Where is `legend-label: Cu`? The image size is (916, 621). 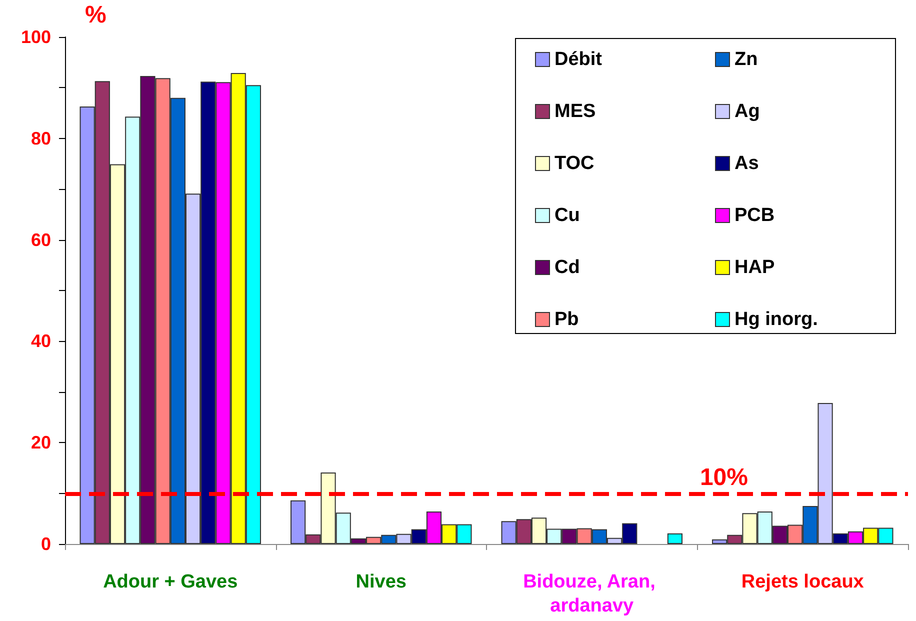
legend-label: Cu is located at coordinates (567, 215).